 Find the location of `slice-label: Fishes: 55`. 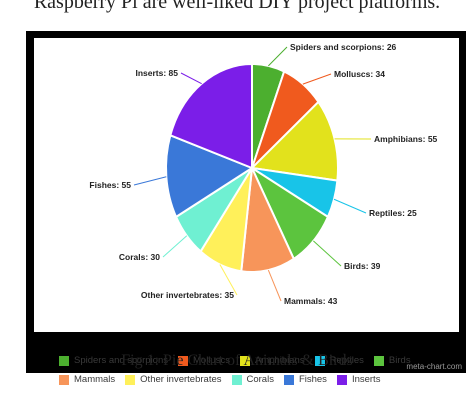

slice-label: Fishes: 55 is located at coordinates (110, 185).